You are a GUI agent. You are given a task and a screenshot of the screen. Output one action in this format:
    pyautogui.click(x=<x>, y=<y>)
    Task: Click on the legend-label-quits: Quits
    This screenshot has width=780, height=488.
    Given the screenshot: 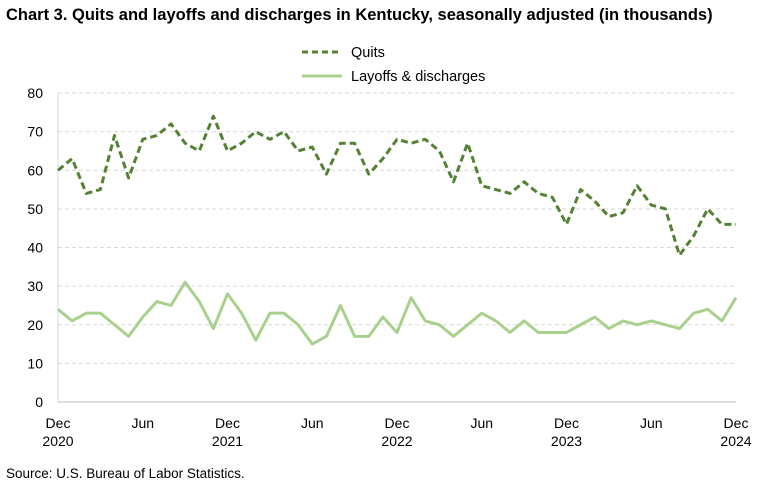 What is the action you would take?
    pyautogui.click(x=368, y=53)
    